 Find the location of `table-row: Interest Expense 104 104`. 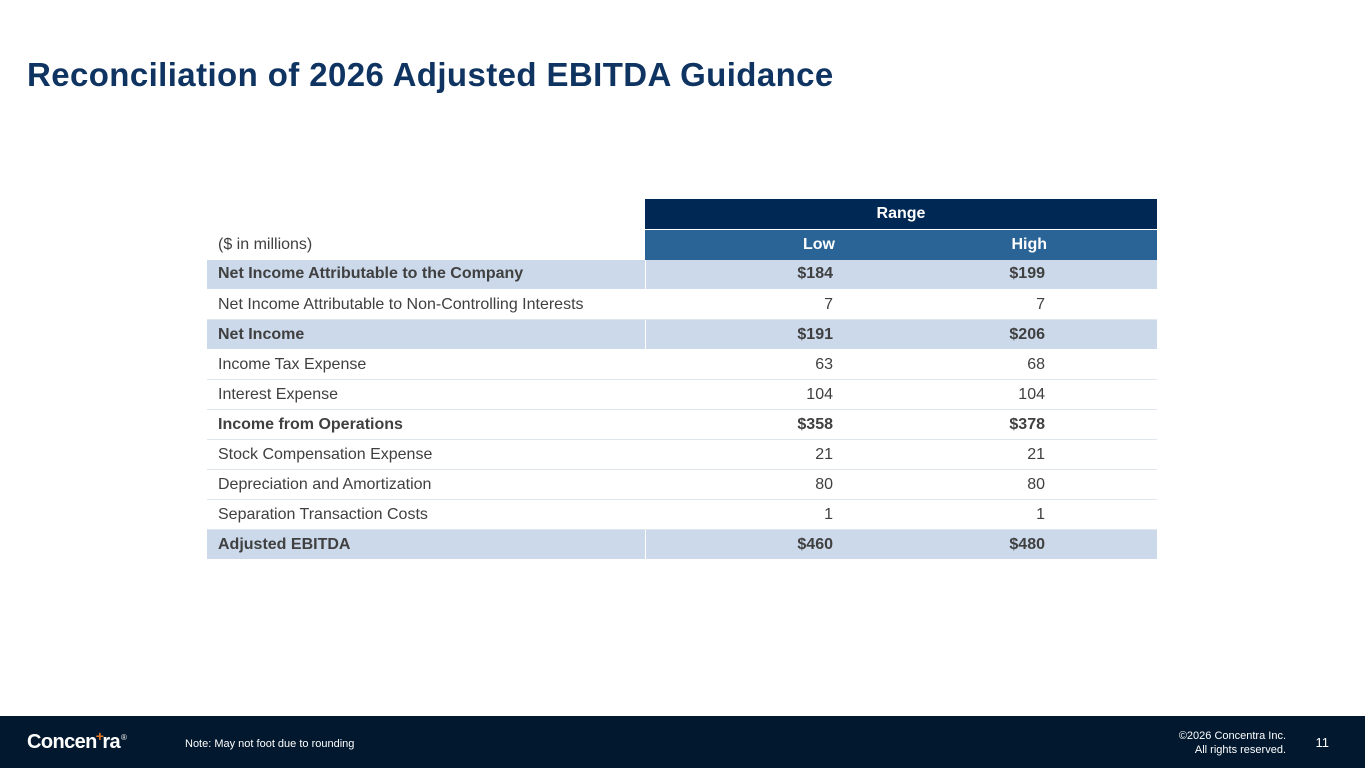

table-row: Interest Expense 104 104 is located at coordinates (682, 394).